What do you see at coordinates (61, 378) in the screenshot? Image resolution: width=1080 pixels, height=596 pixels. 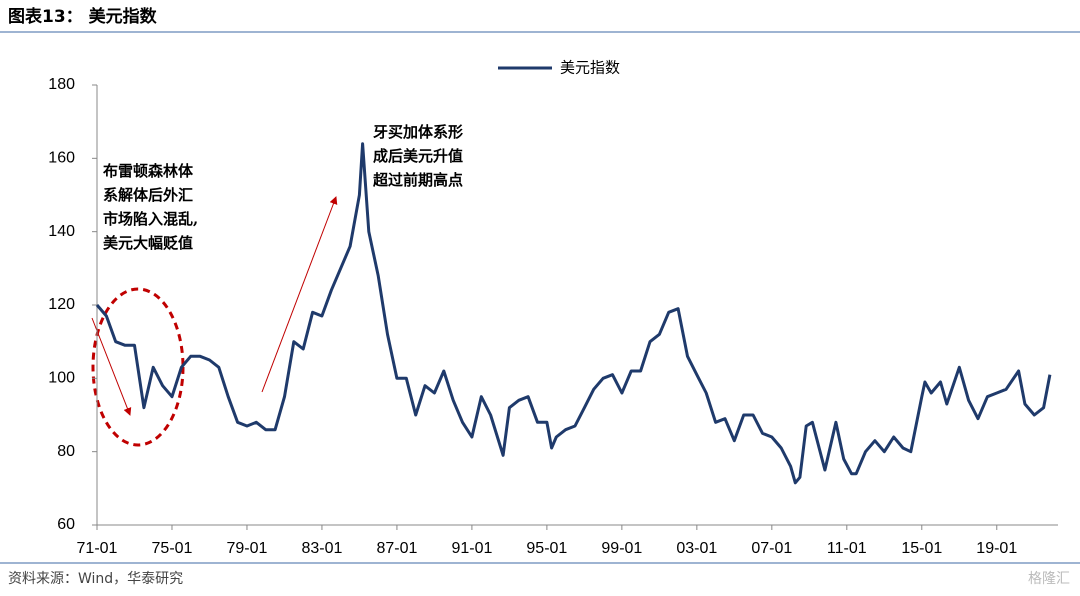 I see `y-tick-label: 100` at bounding box center [61, 378].